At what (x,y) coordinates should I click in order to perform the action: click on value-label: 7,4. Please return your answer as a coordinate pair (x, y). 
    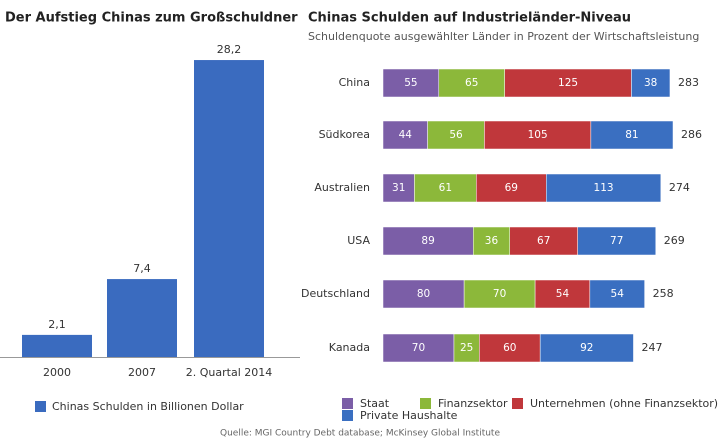
    Looking at the image, I should click on (142, 268).